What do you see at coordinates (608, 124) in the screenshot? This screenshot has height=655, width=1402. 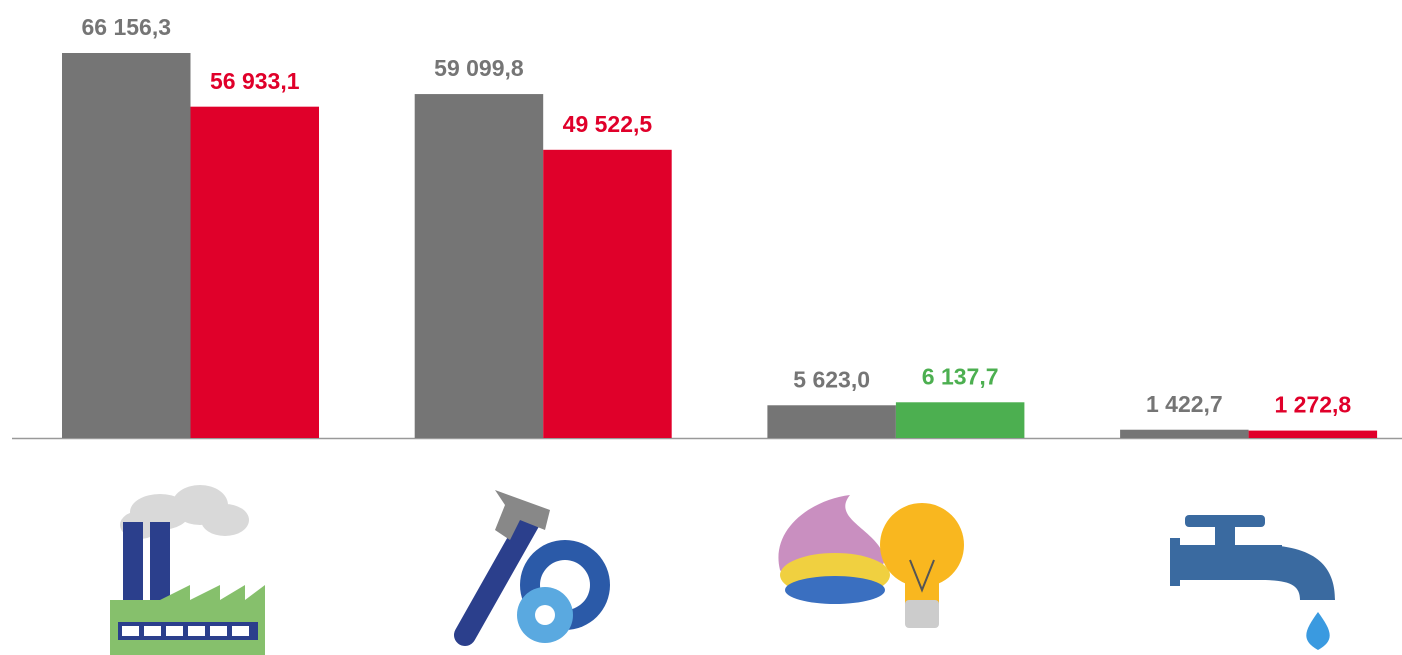 I see `value-label: 49 522,5` at bounding box center [608, 124].